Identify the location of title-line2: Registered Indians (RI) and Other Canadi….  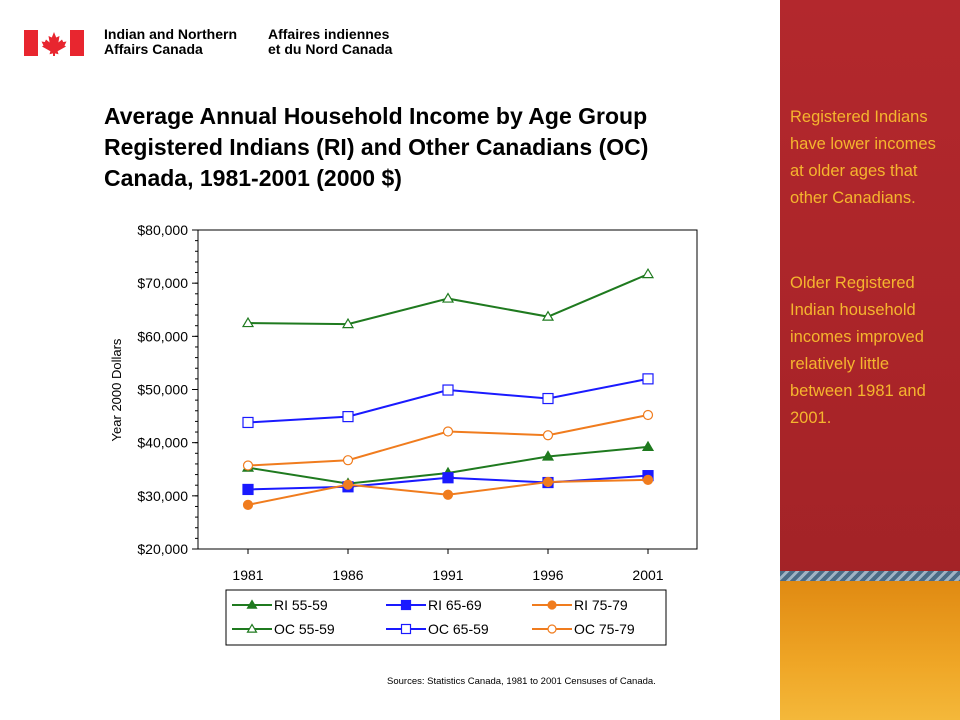
(376, 147).